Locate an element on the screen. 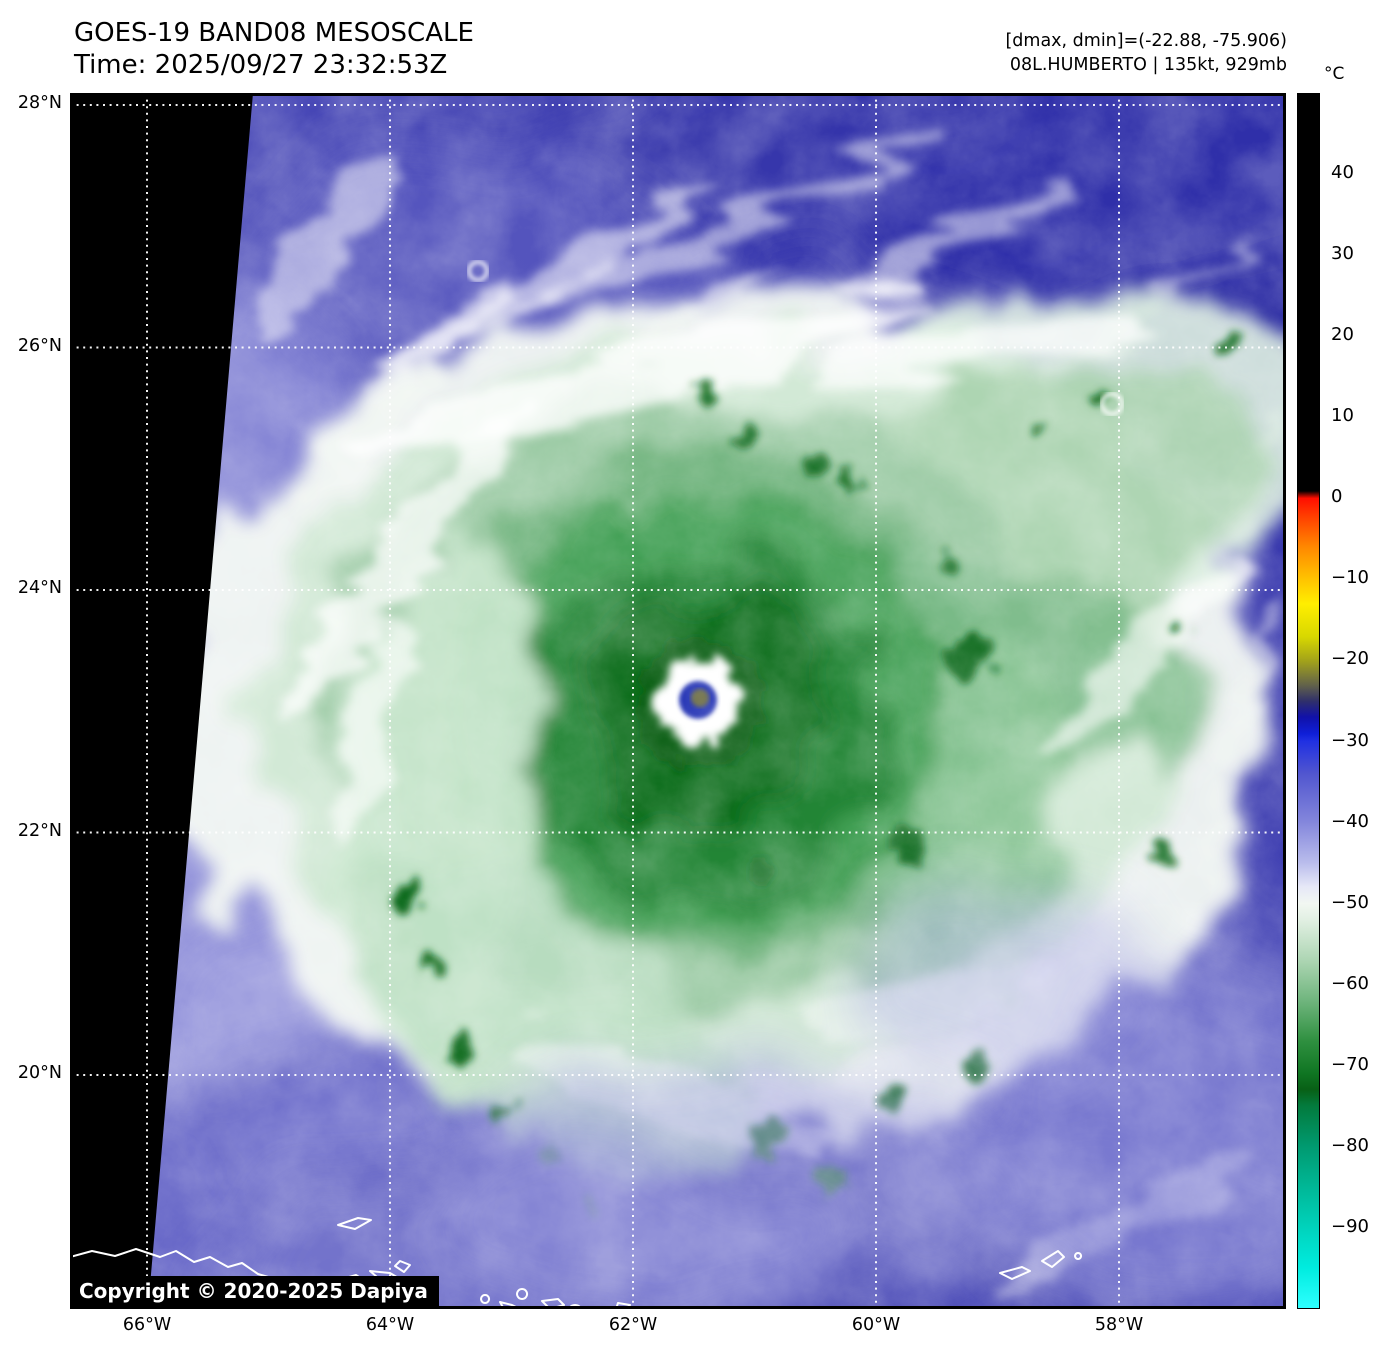  lon-tick-label: 66°W is located at coordinates (147, 1325).